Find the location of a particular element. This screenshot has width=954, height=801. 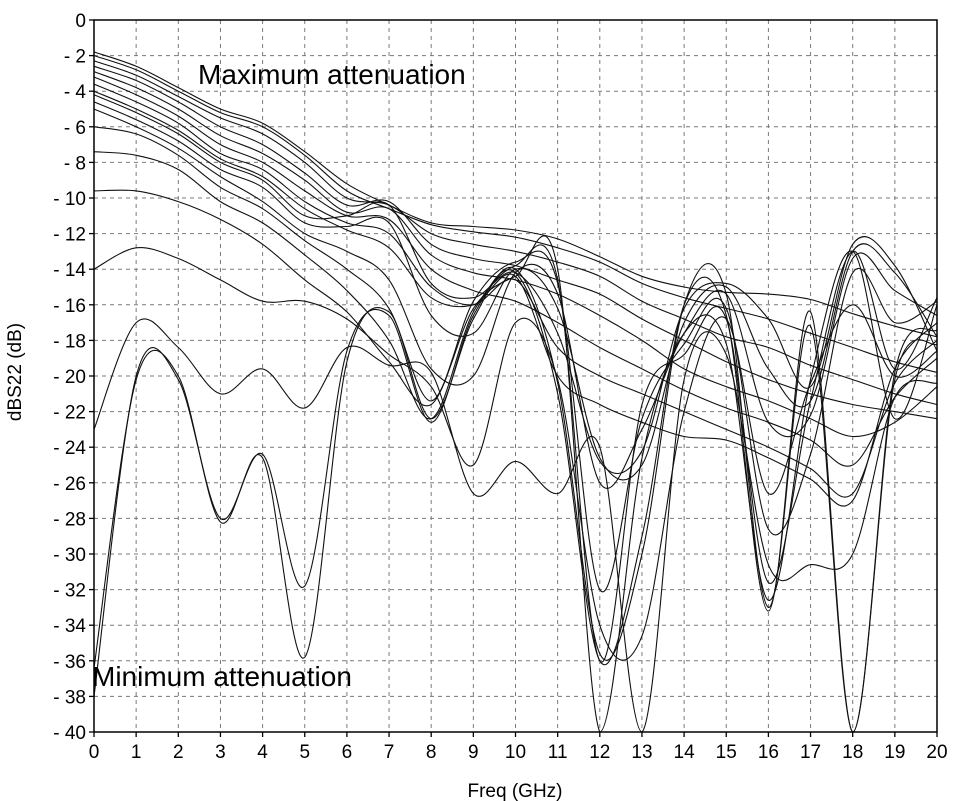

y-tick-label: - 36 is located at coordinates (69, 662).